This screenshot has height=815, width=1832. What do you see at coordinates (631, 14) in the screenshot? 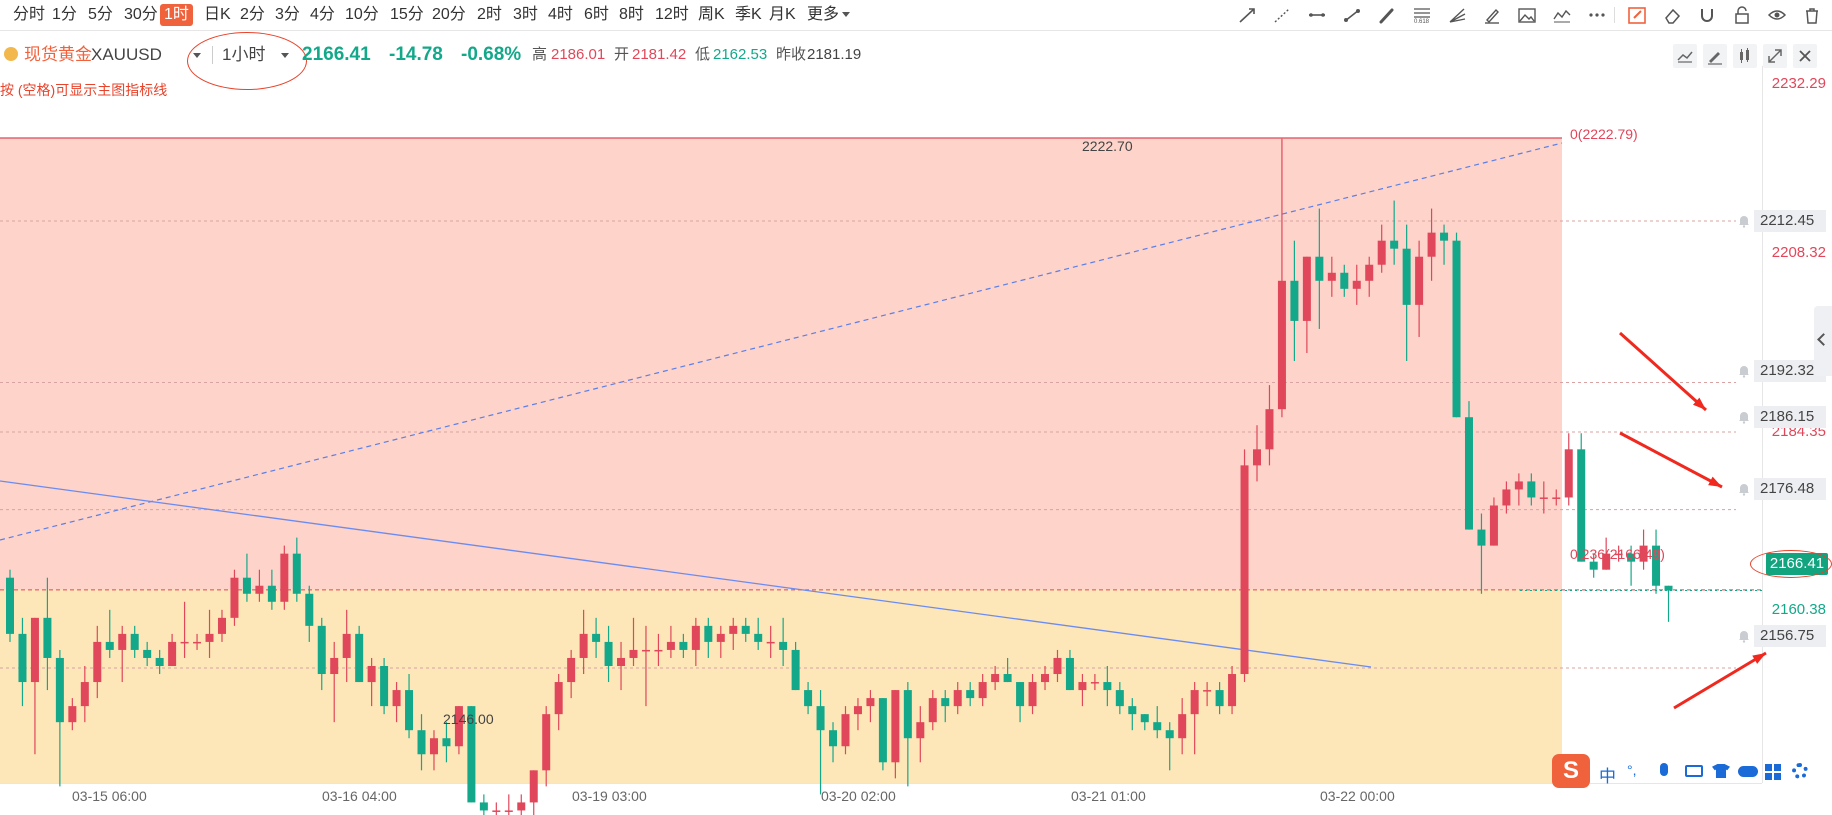
I see `timeframe-16: 8时` at bounding box center [631, 14].